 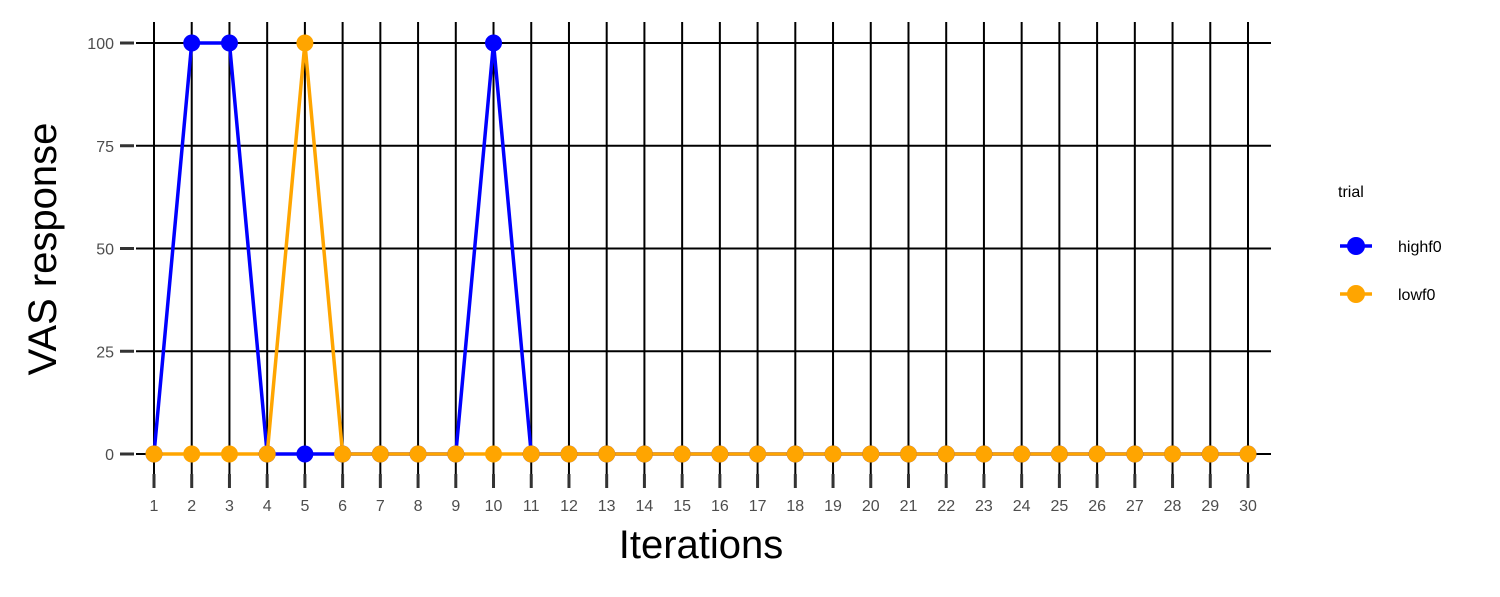 I want to click on x-axis-title: Iterations, so click(x=701, y=545).